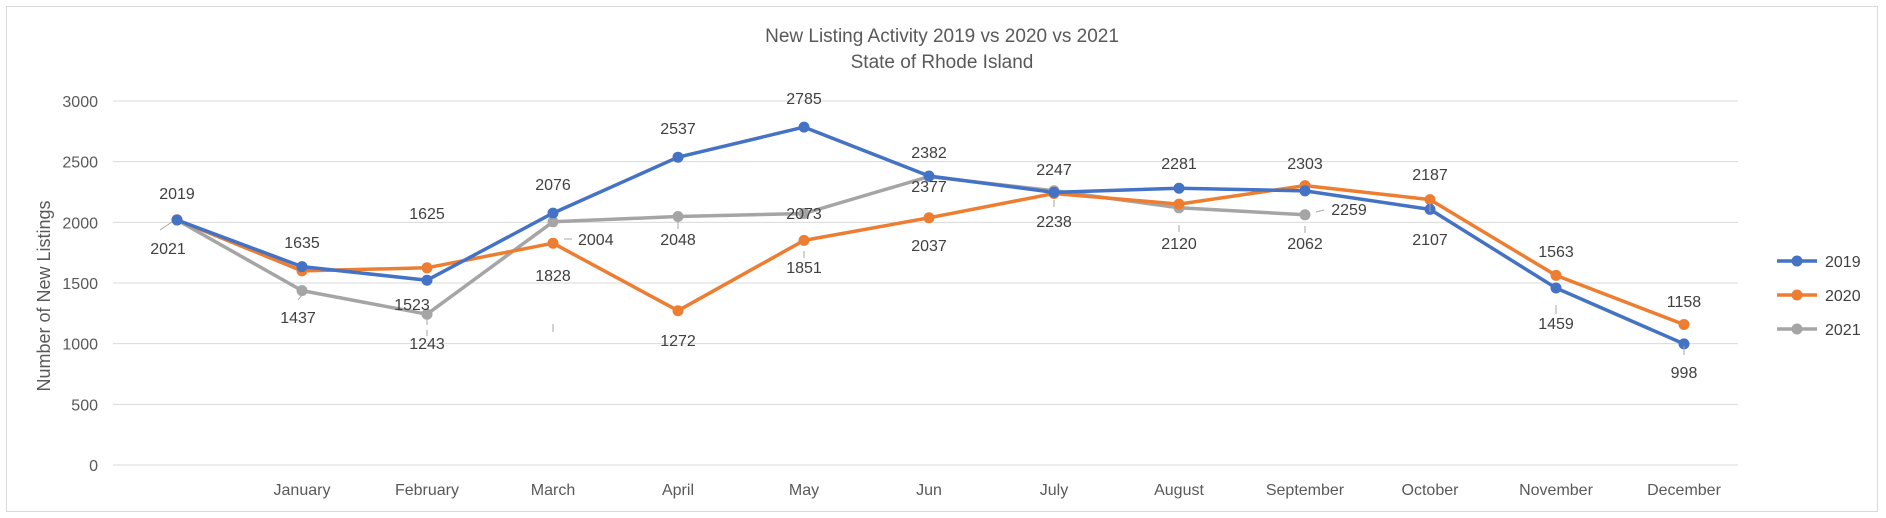  I want to click on data-label-2021: 2377, so click(929, 187).